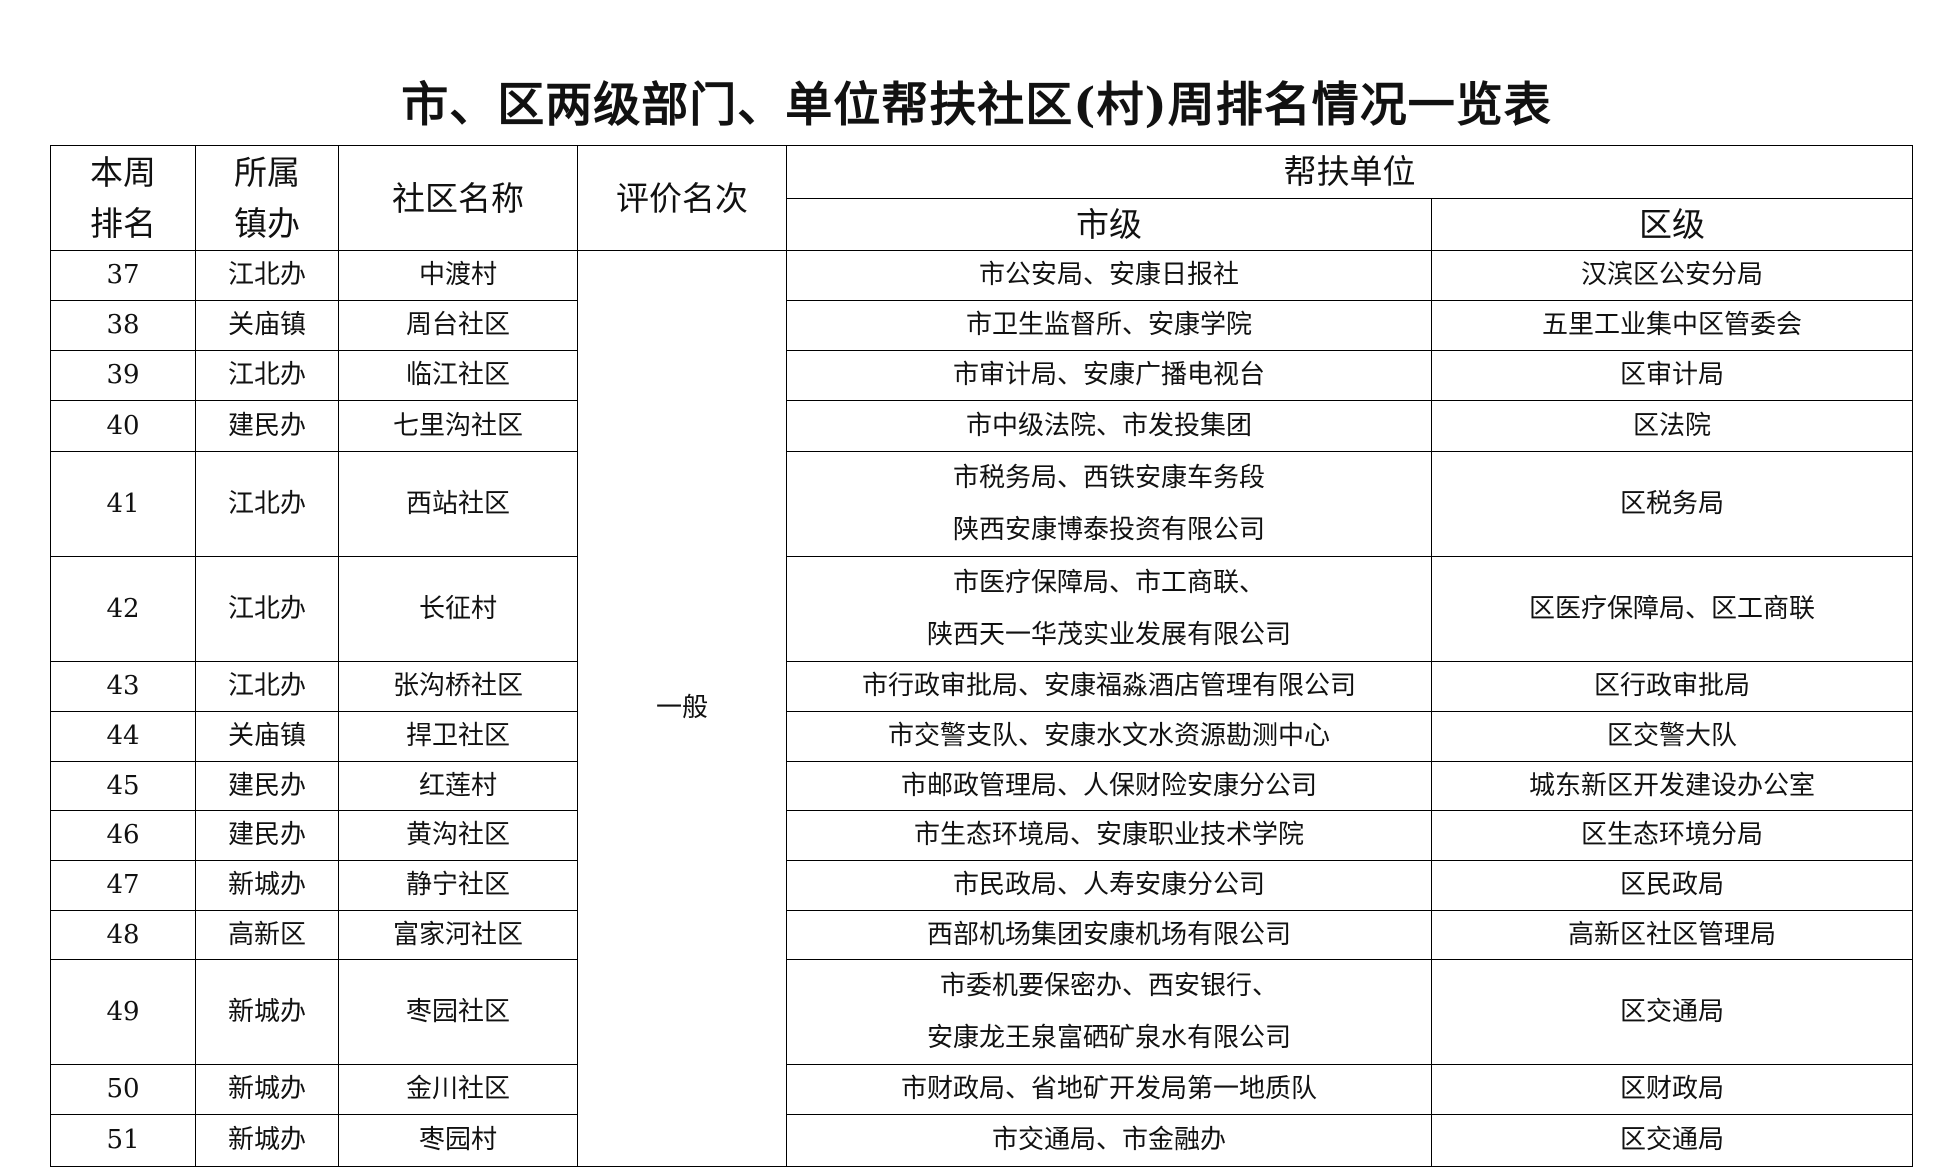 The width and height of the screenshot is (1953, 1171). What do you see at coordinates (1108, 986) in the screenshot?
I see `city-unit-line: 市委机要保密办、西安银行、` at bounding box center [1108, 986].